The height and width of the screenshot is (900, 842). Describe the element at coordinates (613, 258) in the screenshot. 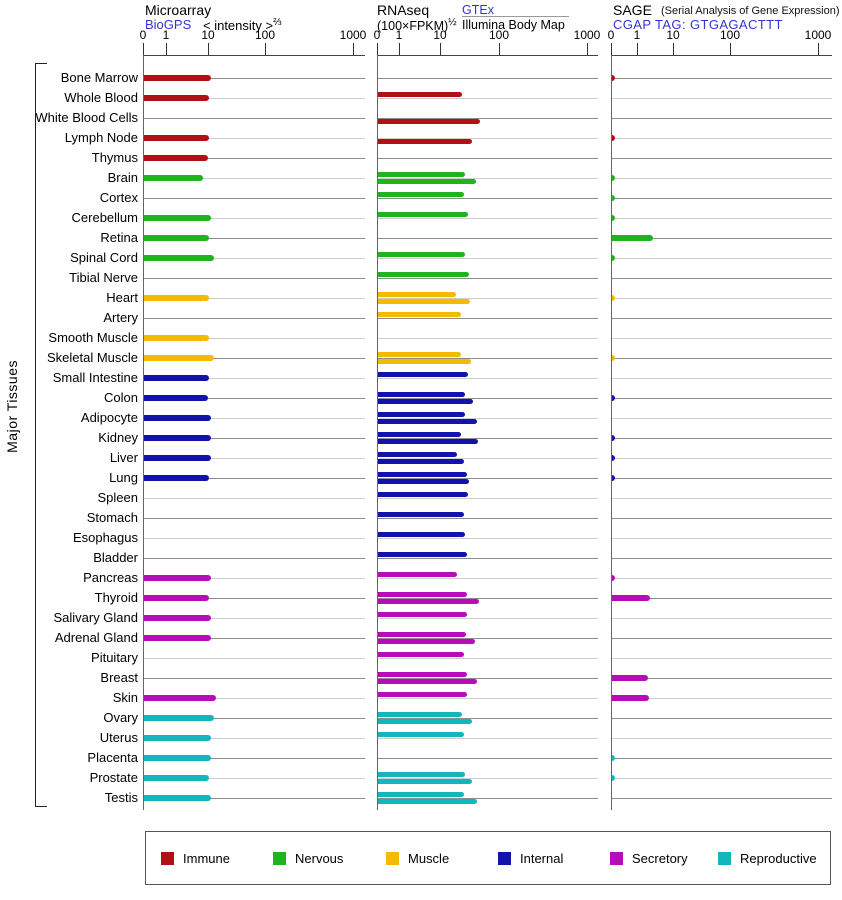

I see `sage-bar-spinal-cord` at that location.